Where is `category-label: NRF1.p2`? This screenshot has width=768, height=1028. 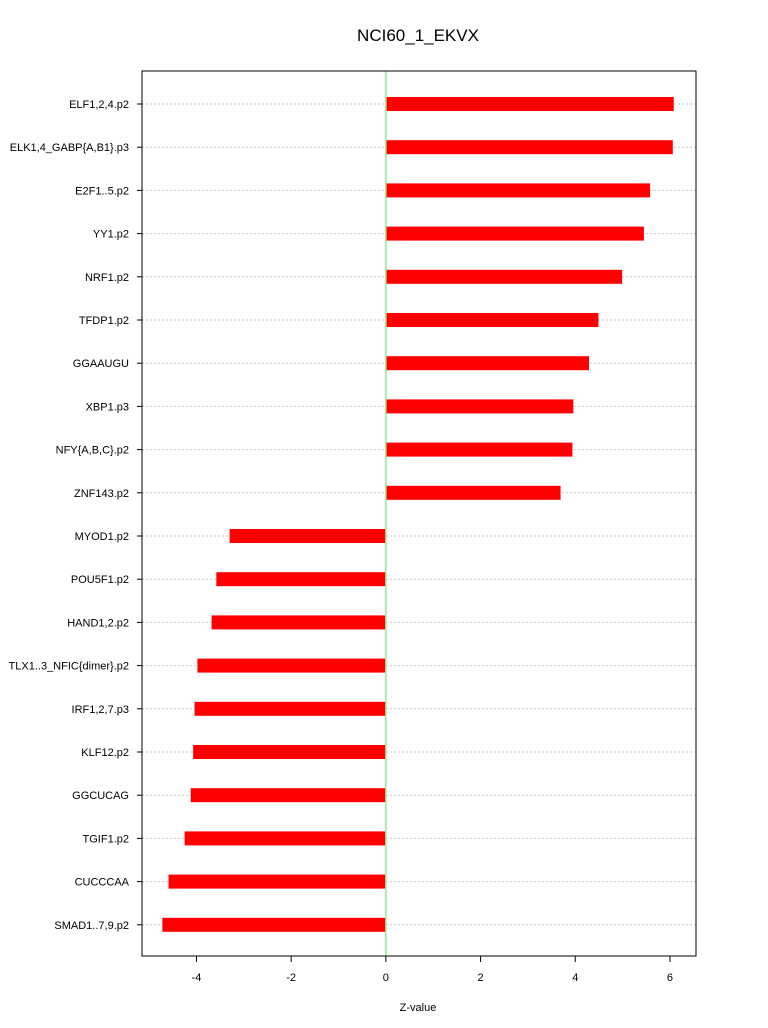 category-label: NRF1.p2 is located at coordinates (107, 278).